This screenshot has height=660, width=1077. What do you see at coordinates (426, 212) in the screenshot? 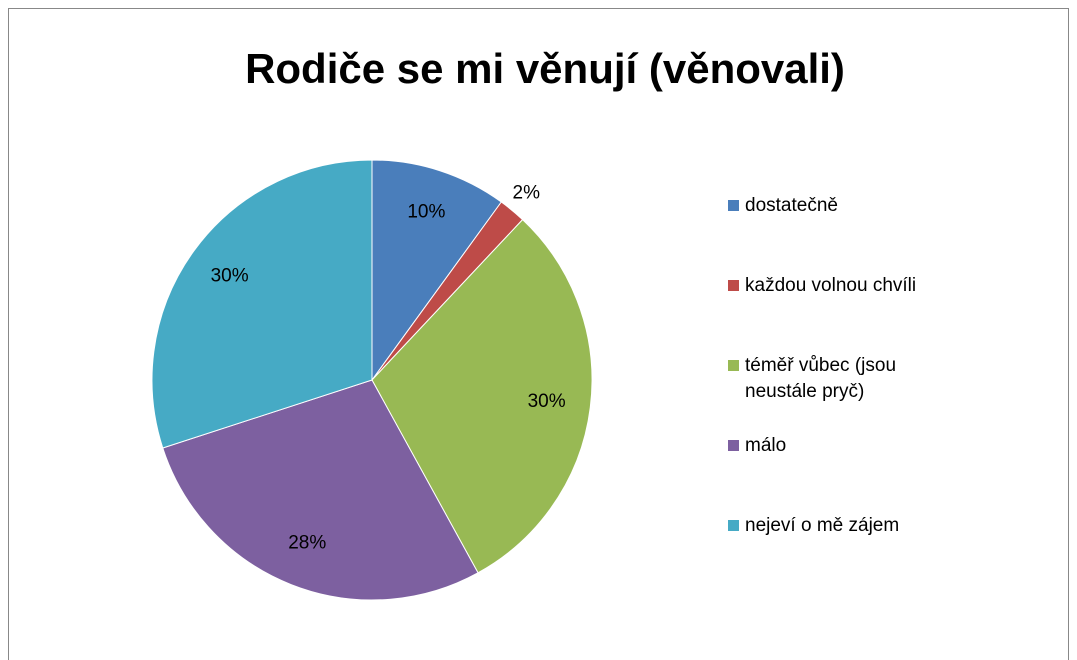
I see `data-label: 10%` at bounding box center [426, 212].